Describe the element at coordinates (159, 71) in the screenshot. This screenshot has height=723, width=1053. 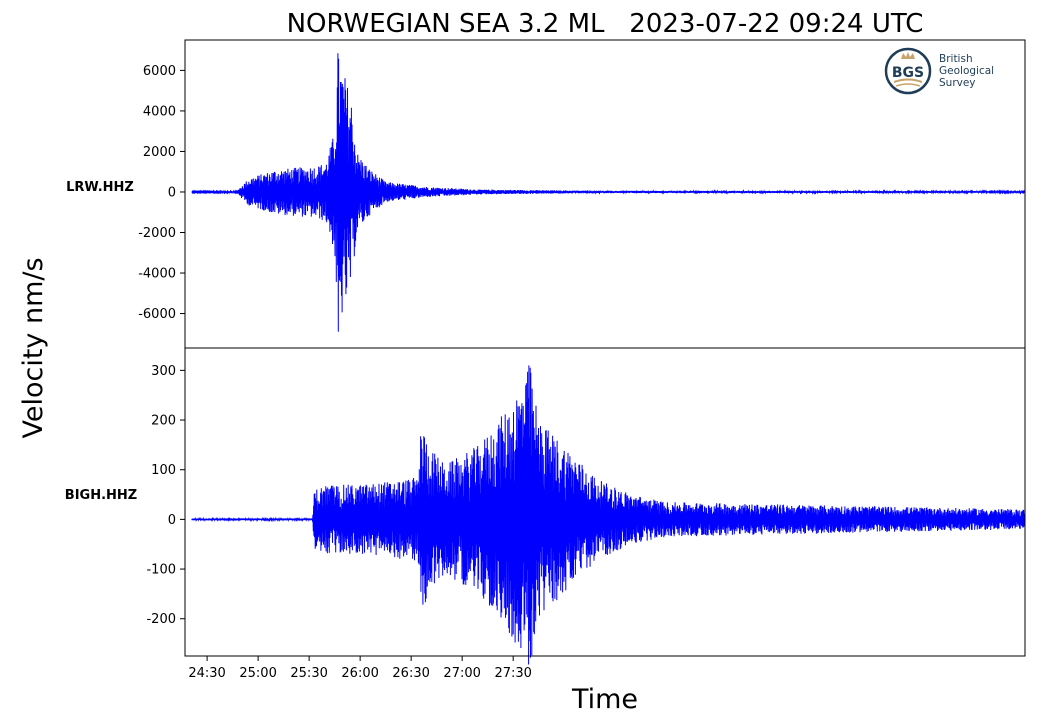
I see `y-tick-label: 6000` at that location.